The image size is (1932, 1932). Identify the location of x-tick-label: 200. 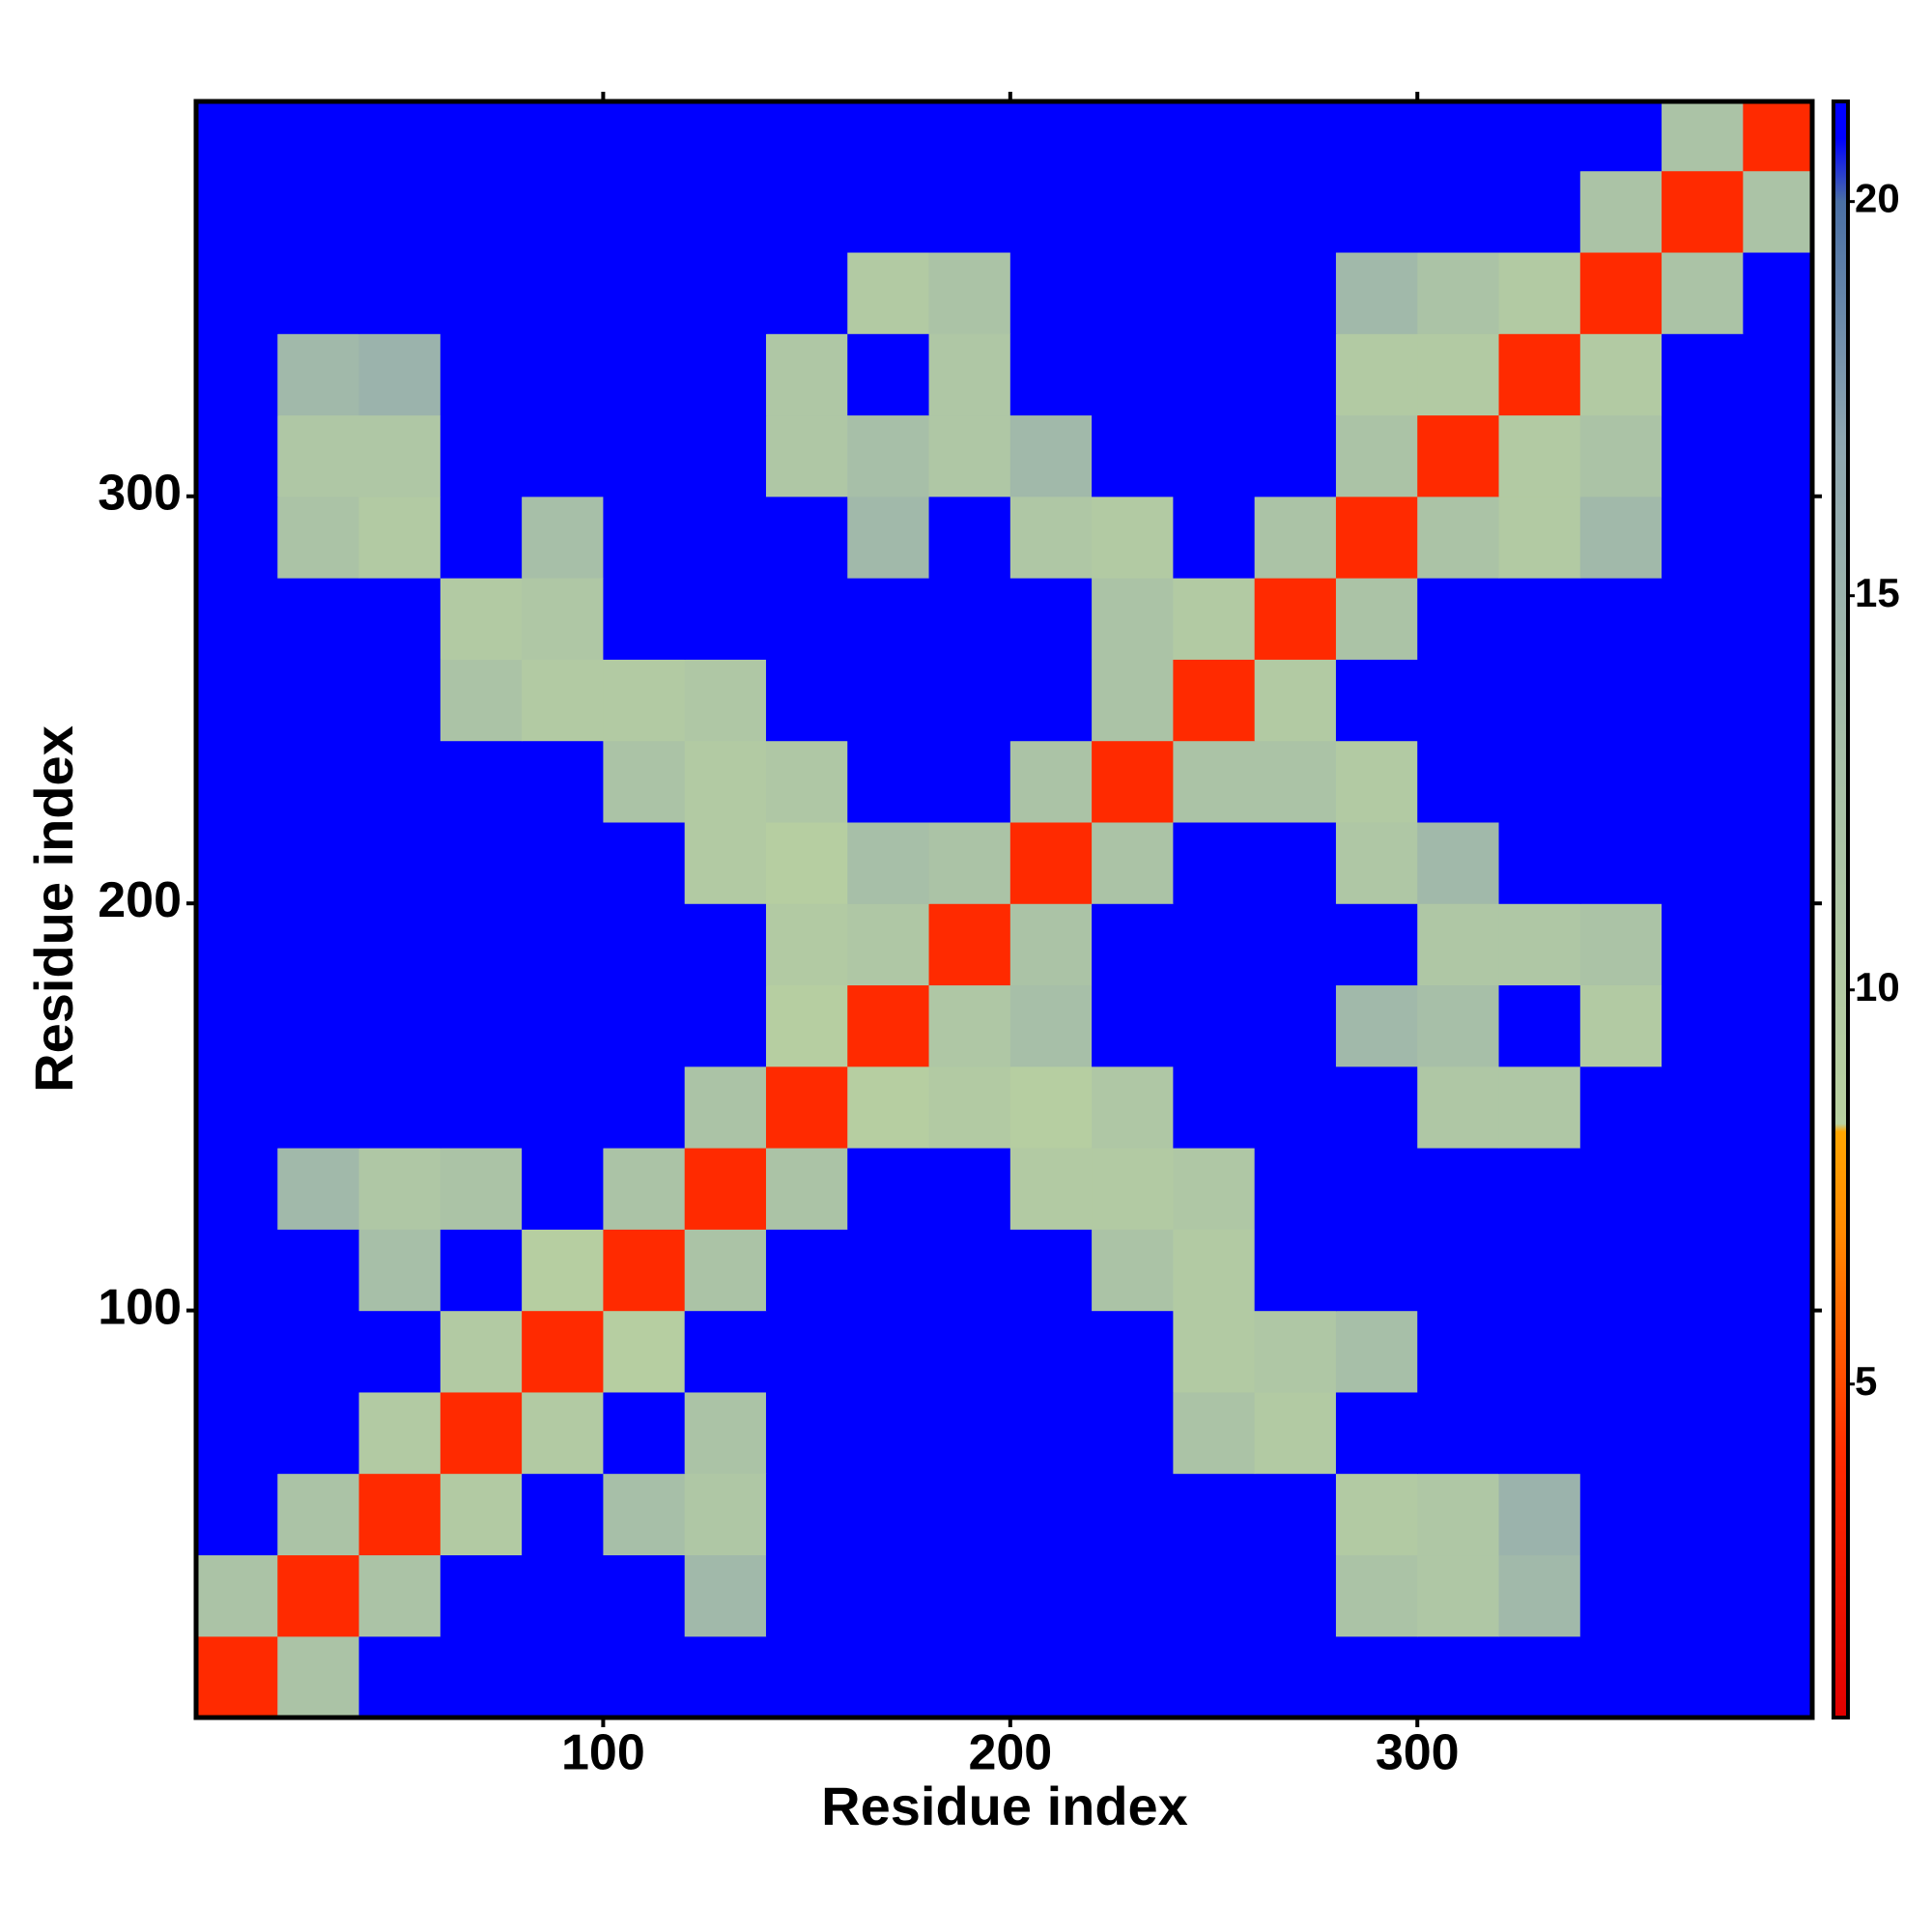
(1010, 1753).